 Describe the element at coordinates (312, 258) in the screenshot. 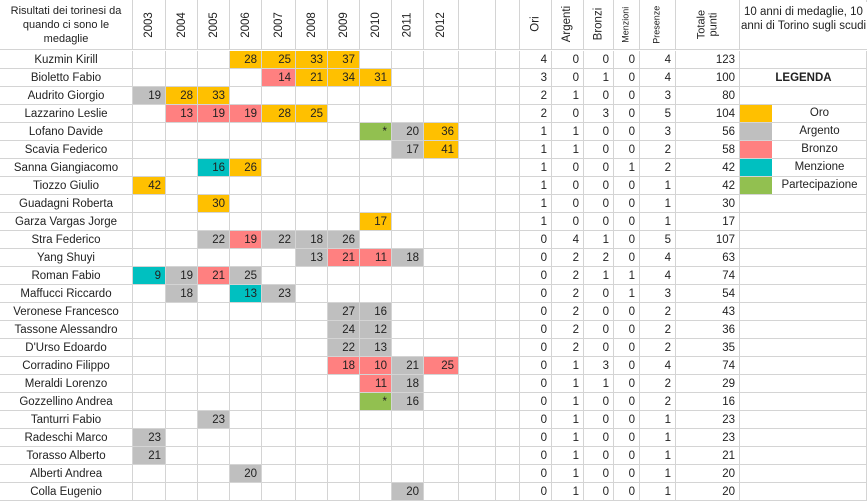

I see `score-cell-argento: 13` at that location.